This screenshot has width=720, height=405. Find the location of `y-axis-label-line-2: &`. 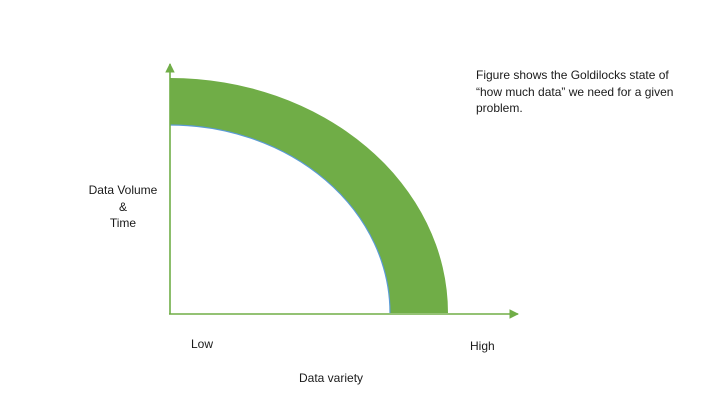

y-axis-label-line-2: & is located at coordinates (122, 206).